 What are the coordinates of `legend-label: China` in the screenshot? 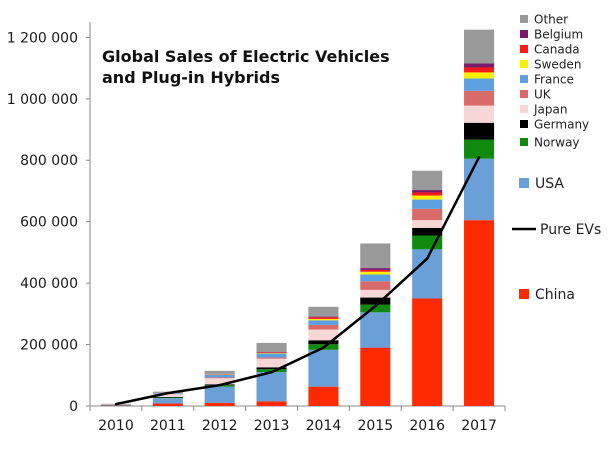 It's located at (555, 295).